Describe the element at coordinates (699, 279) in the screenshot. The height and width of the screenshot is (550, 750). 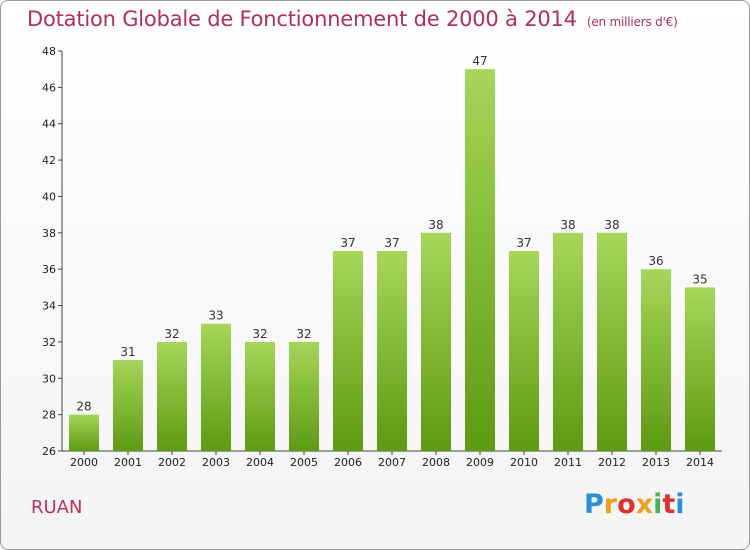
I see `bar-value-label: 35` at that location.